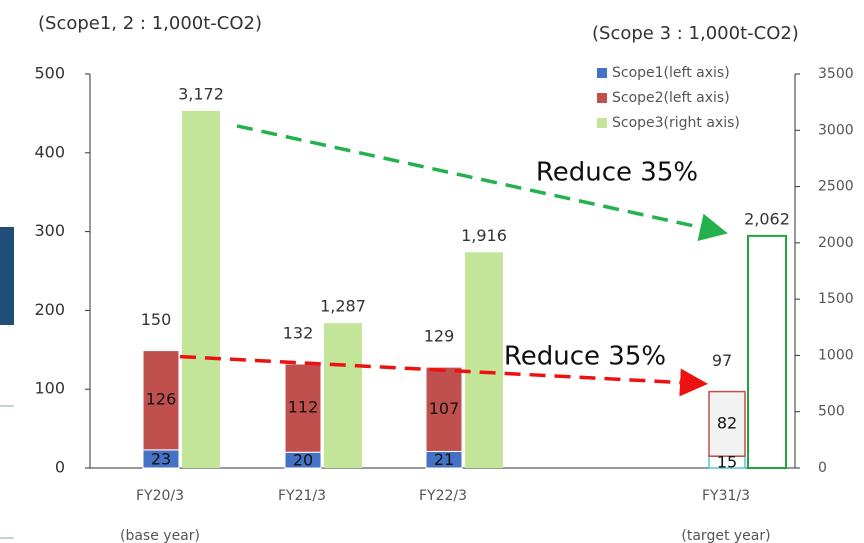 The image size is (864, 543). What do you see at coordinates (484, 235) in the screenshot?
I see `data-label: 1,916` at bounding box center [484, 235].